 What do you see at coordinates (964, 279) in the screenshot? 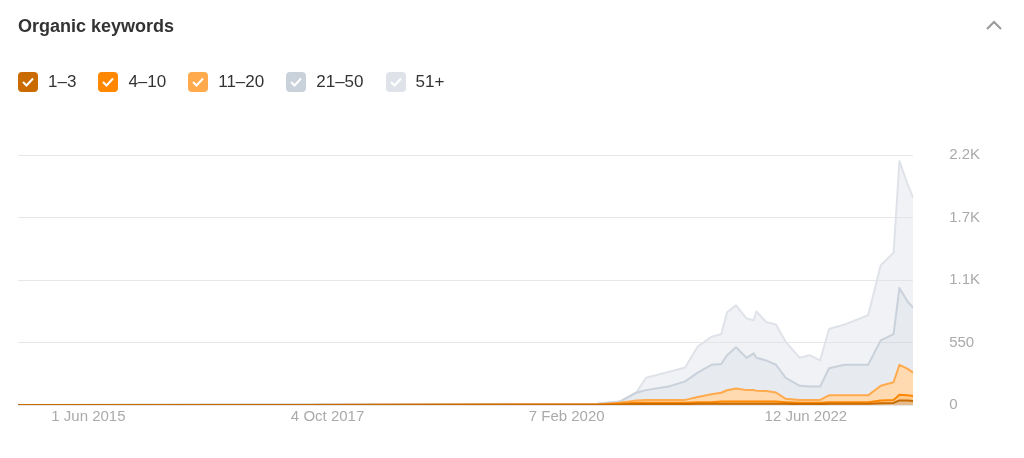
I see `y-tick-label: 1.1K` at bounding box center [964, 279].